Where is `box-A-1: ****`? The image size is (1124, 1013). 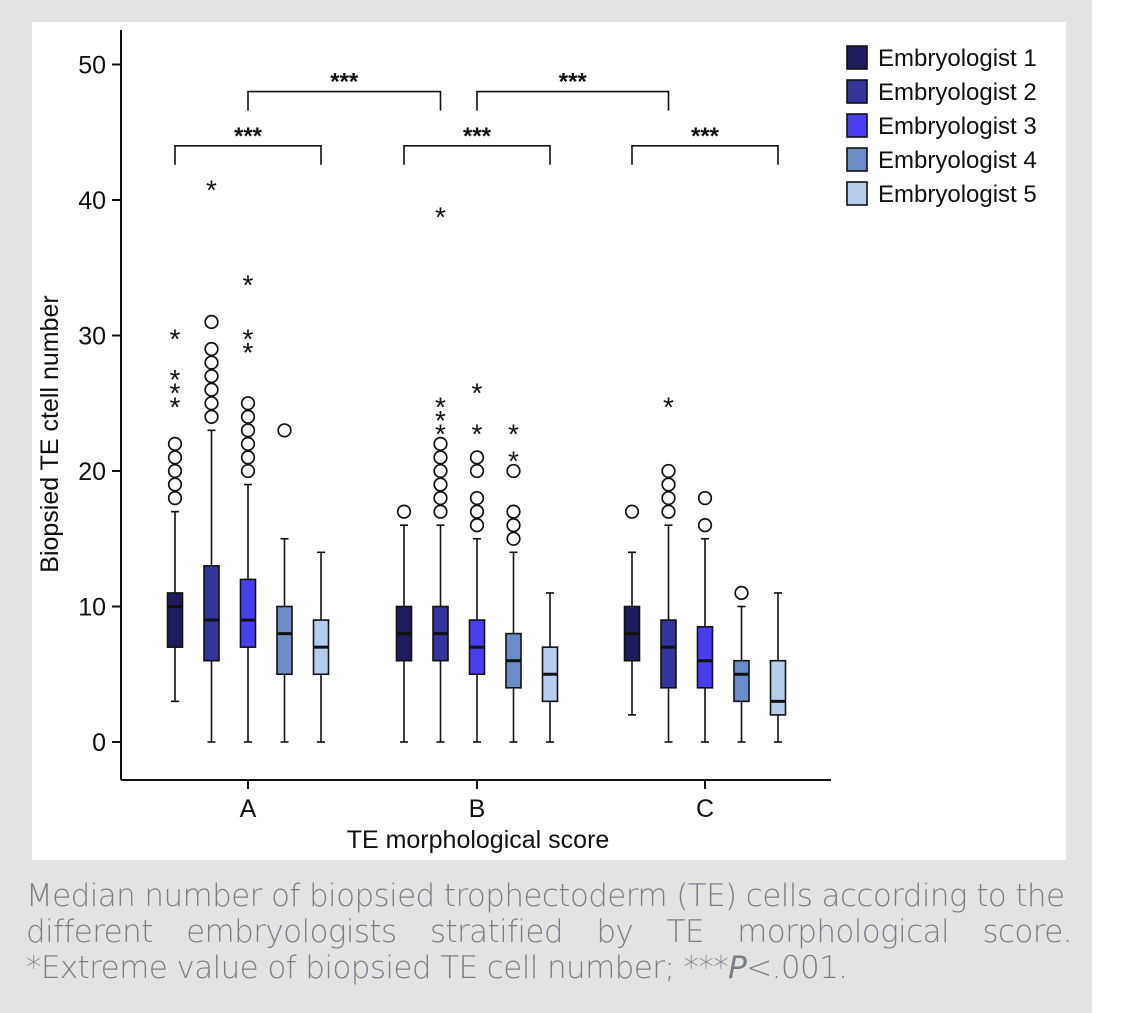 box-A-1: **** is located at coordinates (175, 513).